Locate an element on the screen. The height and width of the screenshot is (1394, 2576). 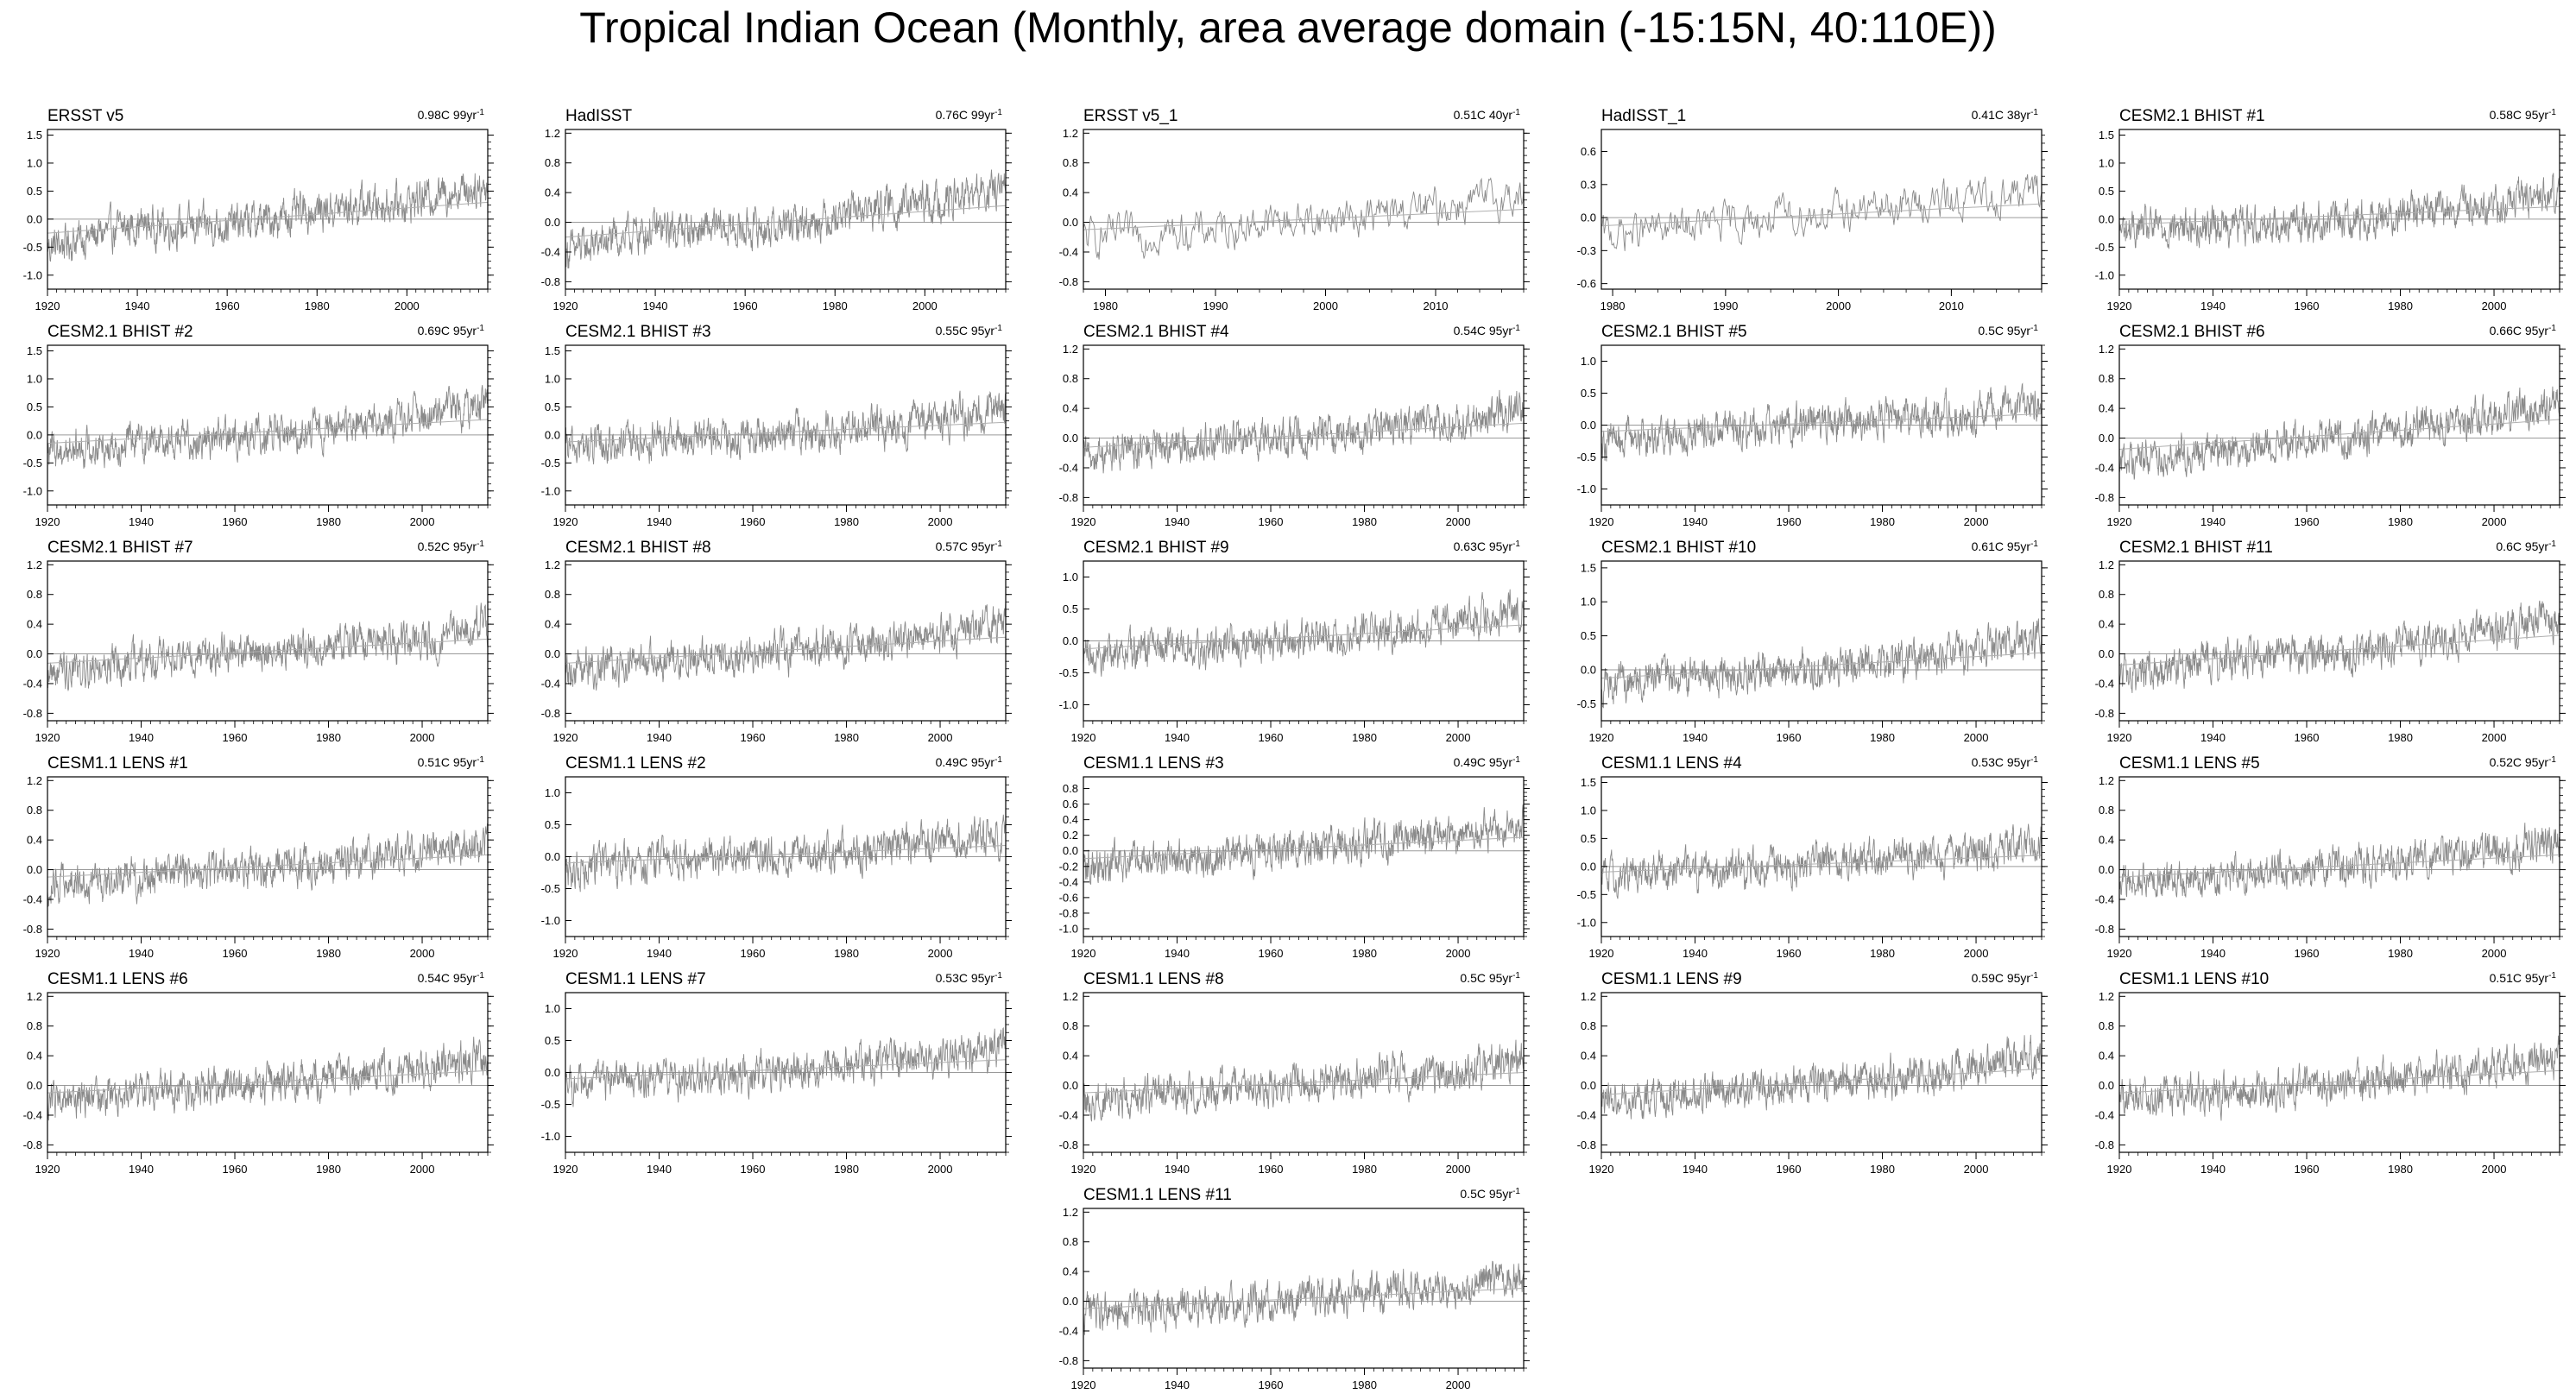
trend-label: 0.53C 95yr-1 is located at coordinates (2005, 762).